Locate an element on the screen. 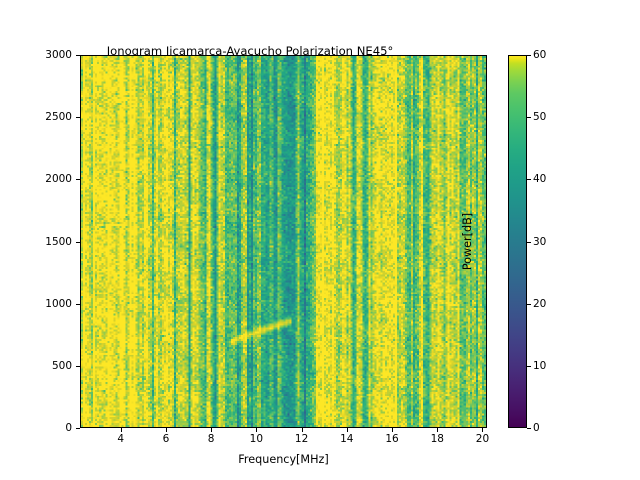 This screenshot has width=640, height=480. x-tick-label: 16 is located at coordinates (392, 439).